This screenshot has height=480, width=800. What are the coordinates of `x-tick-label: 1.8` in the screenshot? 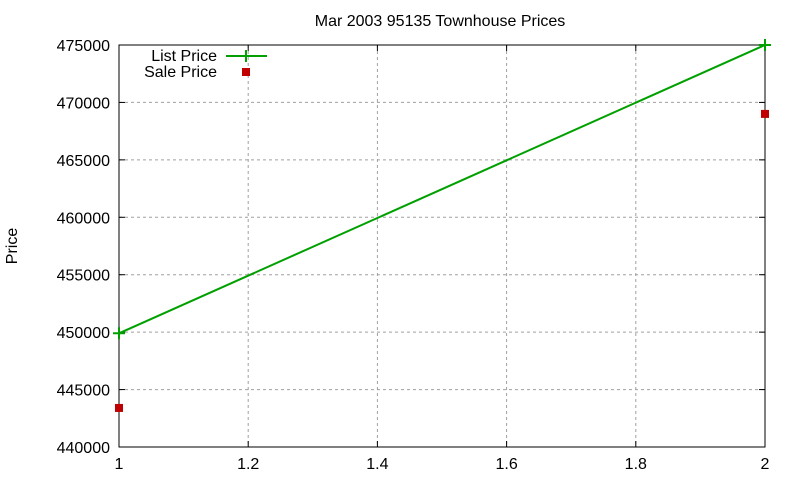 It's located at (636, 464).